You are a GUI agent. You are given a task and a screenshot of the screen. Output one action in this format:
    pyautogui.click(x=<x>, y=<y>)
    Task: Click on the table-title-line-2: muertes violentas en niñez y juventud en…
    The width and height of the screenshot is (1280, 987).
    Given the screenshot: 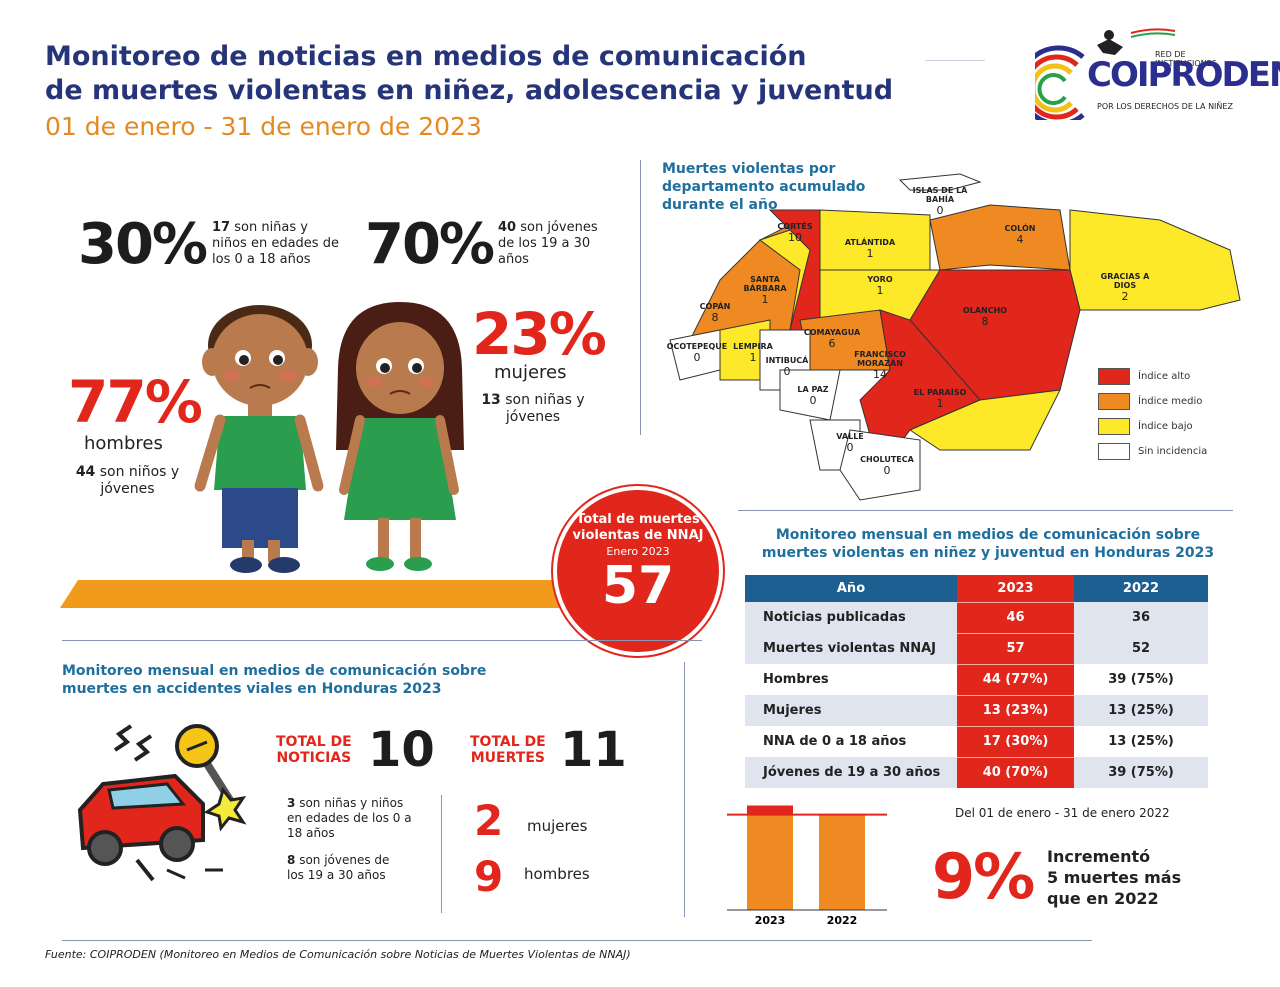 What is the action you would take?
    pyautogui.click(x=988, y=553)
    